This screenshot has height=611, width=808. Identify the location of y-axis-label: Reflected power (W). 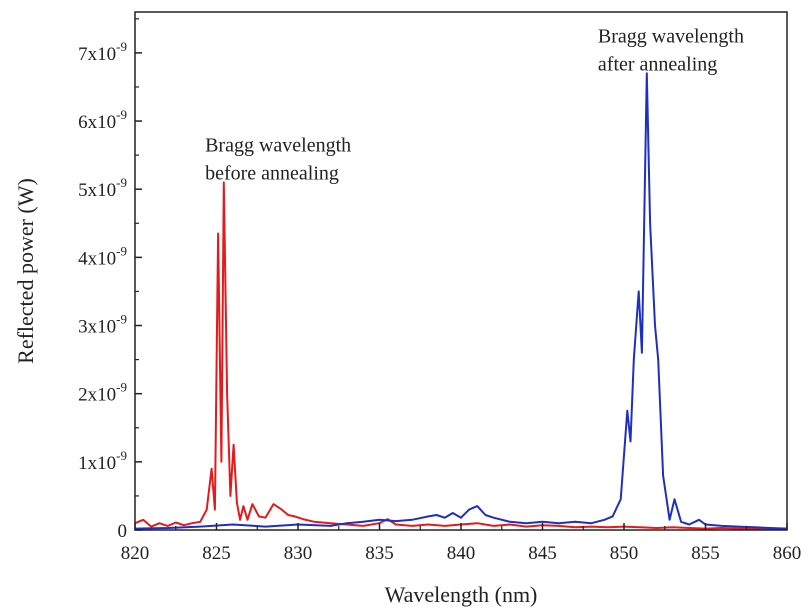
(25, 271).